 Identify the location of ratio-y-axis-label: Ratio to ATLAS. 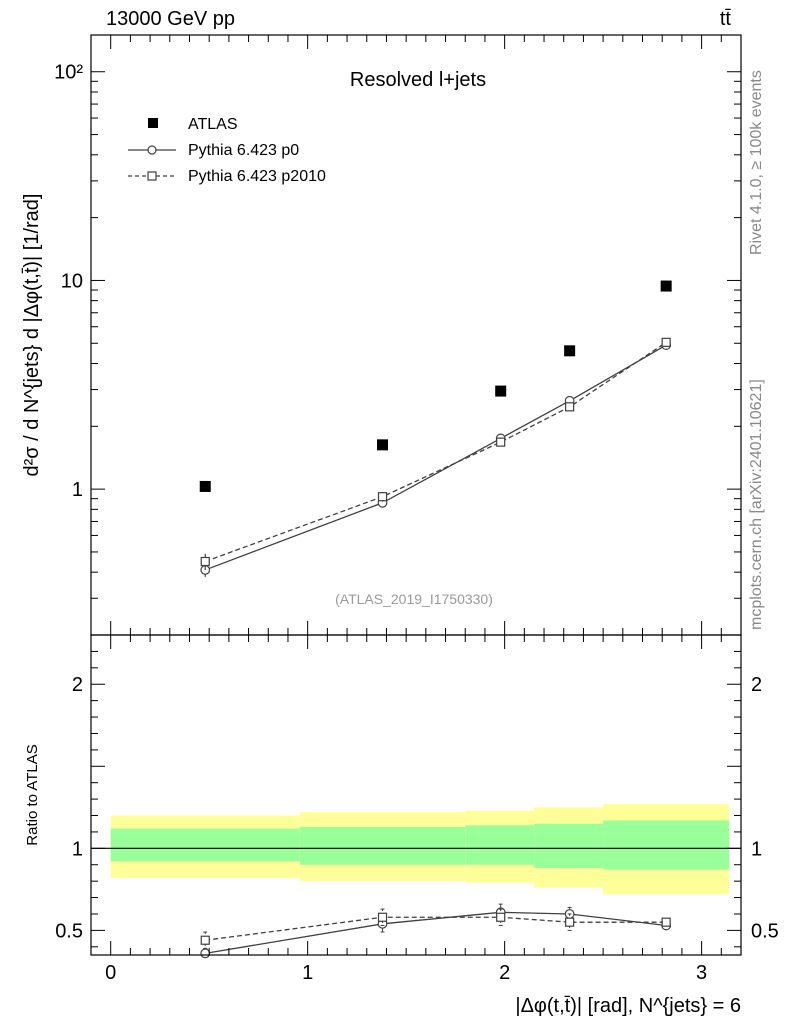
(32, 794).